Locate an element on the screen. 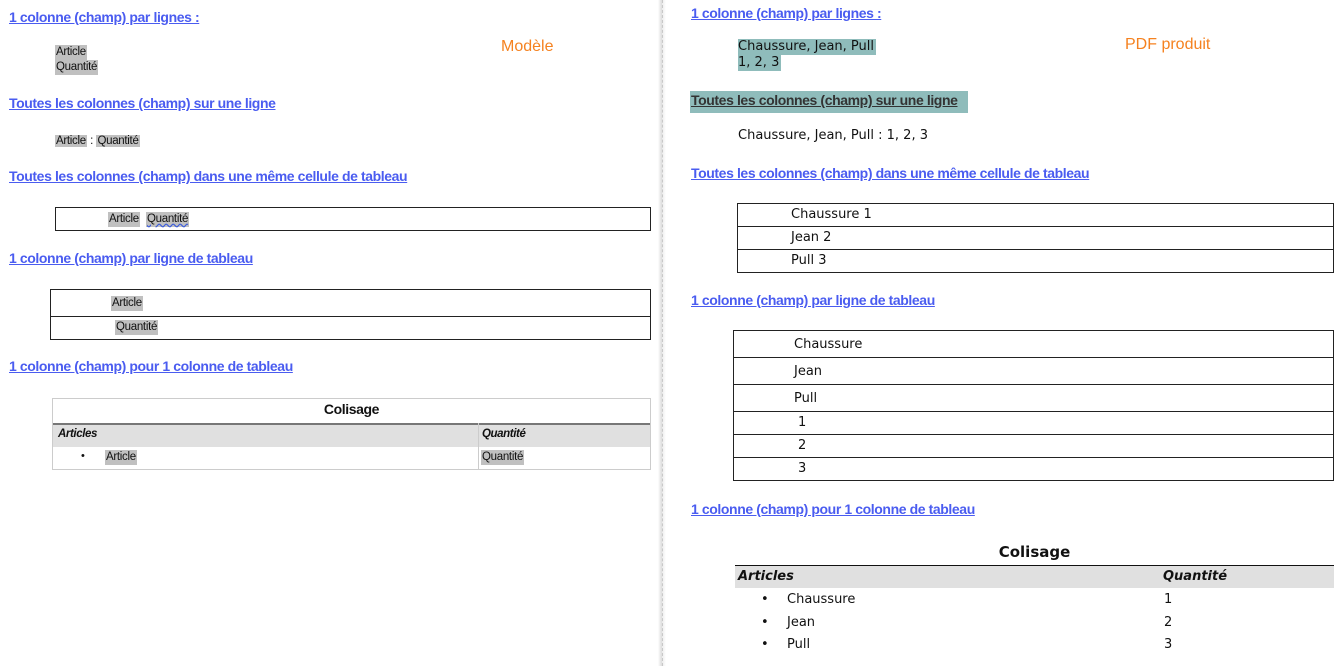 Image resolution: width=1343 pixels, height=666 pixels. template-heading-4: 1 colonne (champ) par ligne de tableau is located at coordinates (131, 258).